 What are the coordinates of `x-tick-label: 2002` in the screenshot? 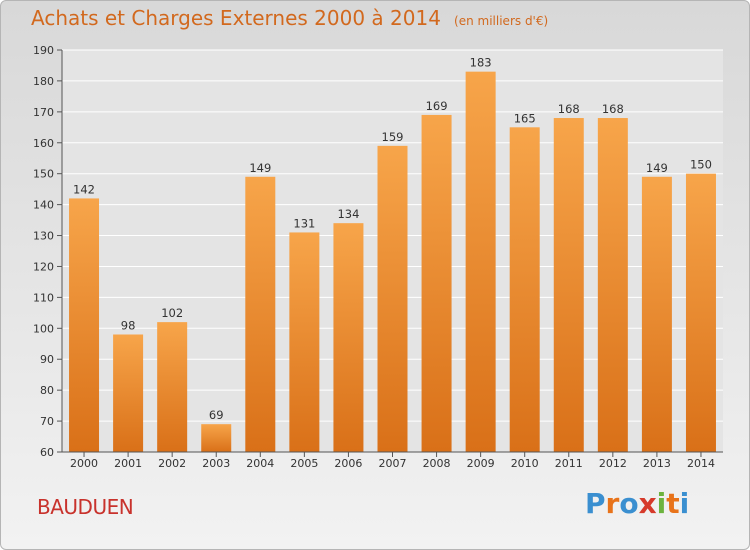 It's located at (172, 463).